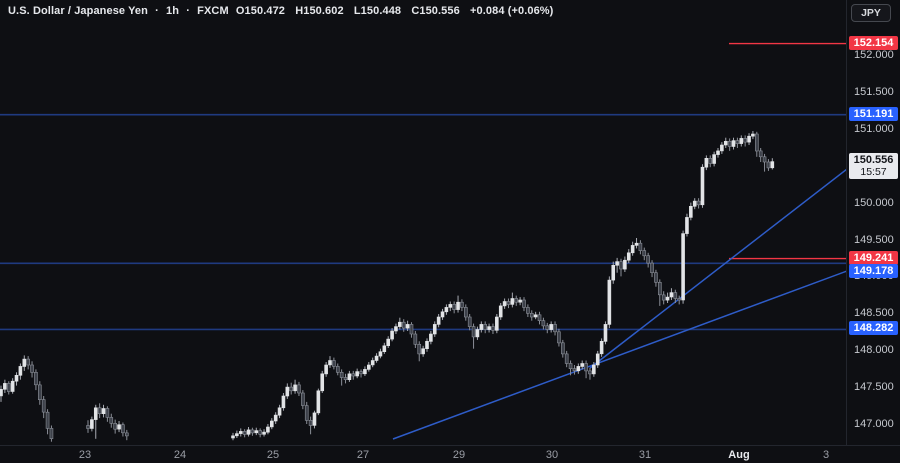 The height and width of the screenshot is (463, 900). I want to click on price-tick-label: 150.000, so click(874, 202).